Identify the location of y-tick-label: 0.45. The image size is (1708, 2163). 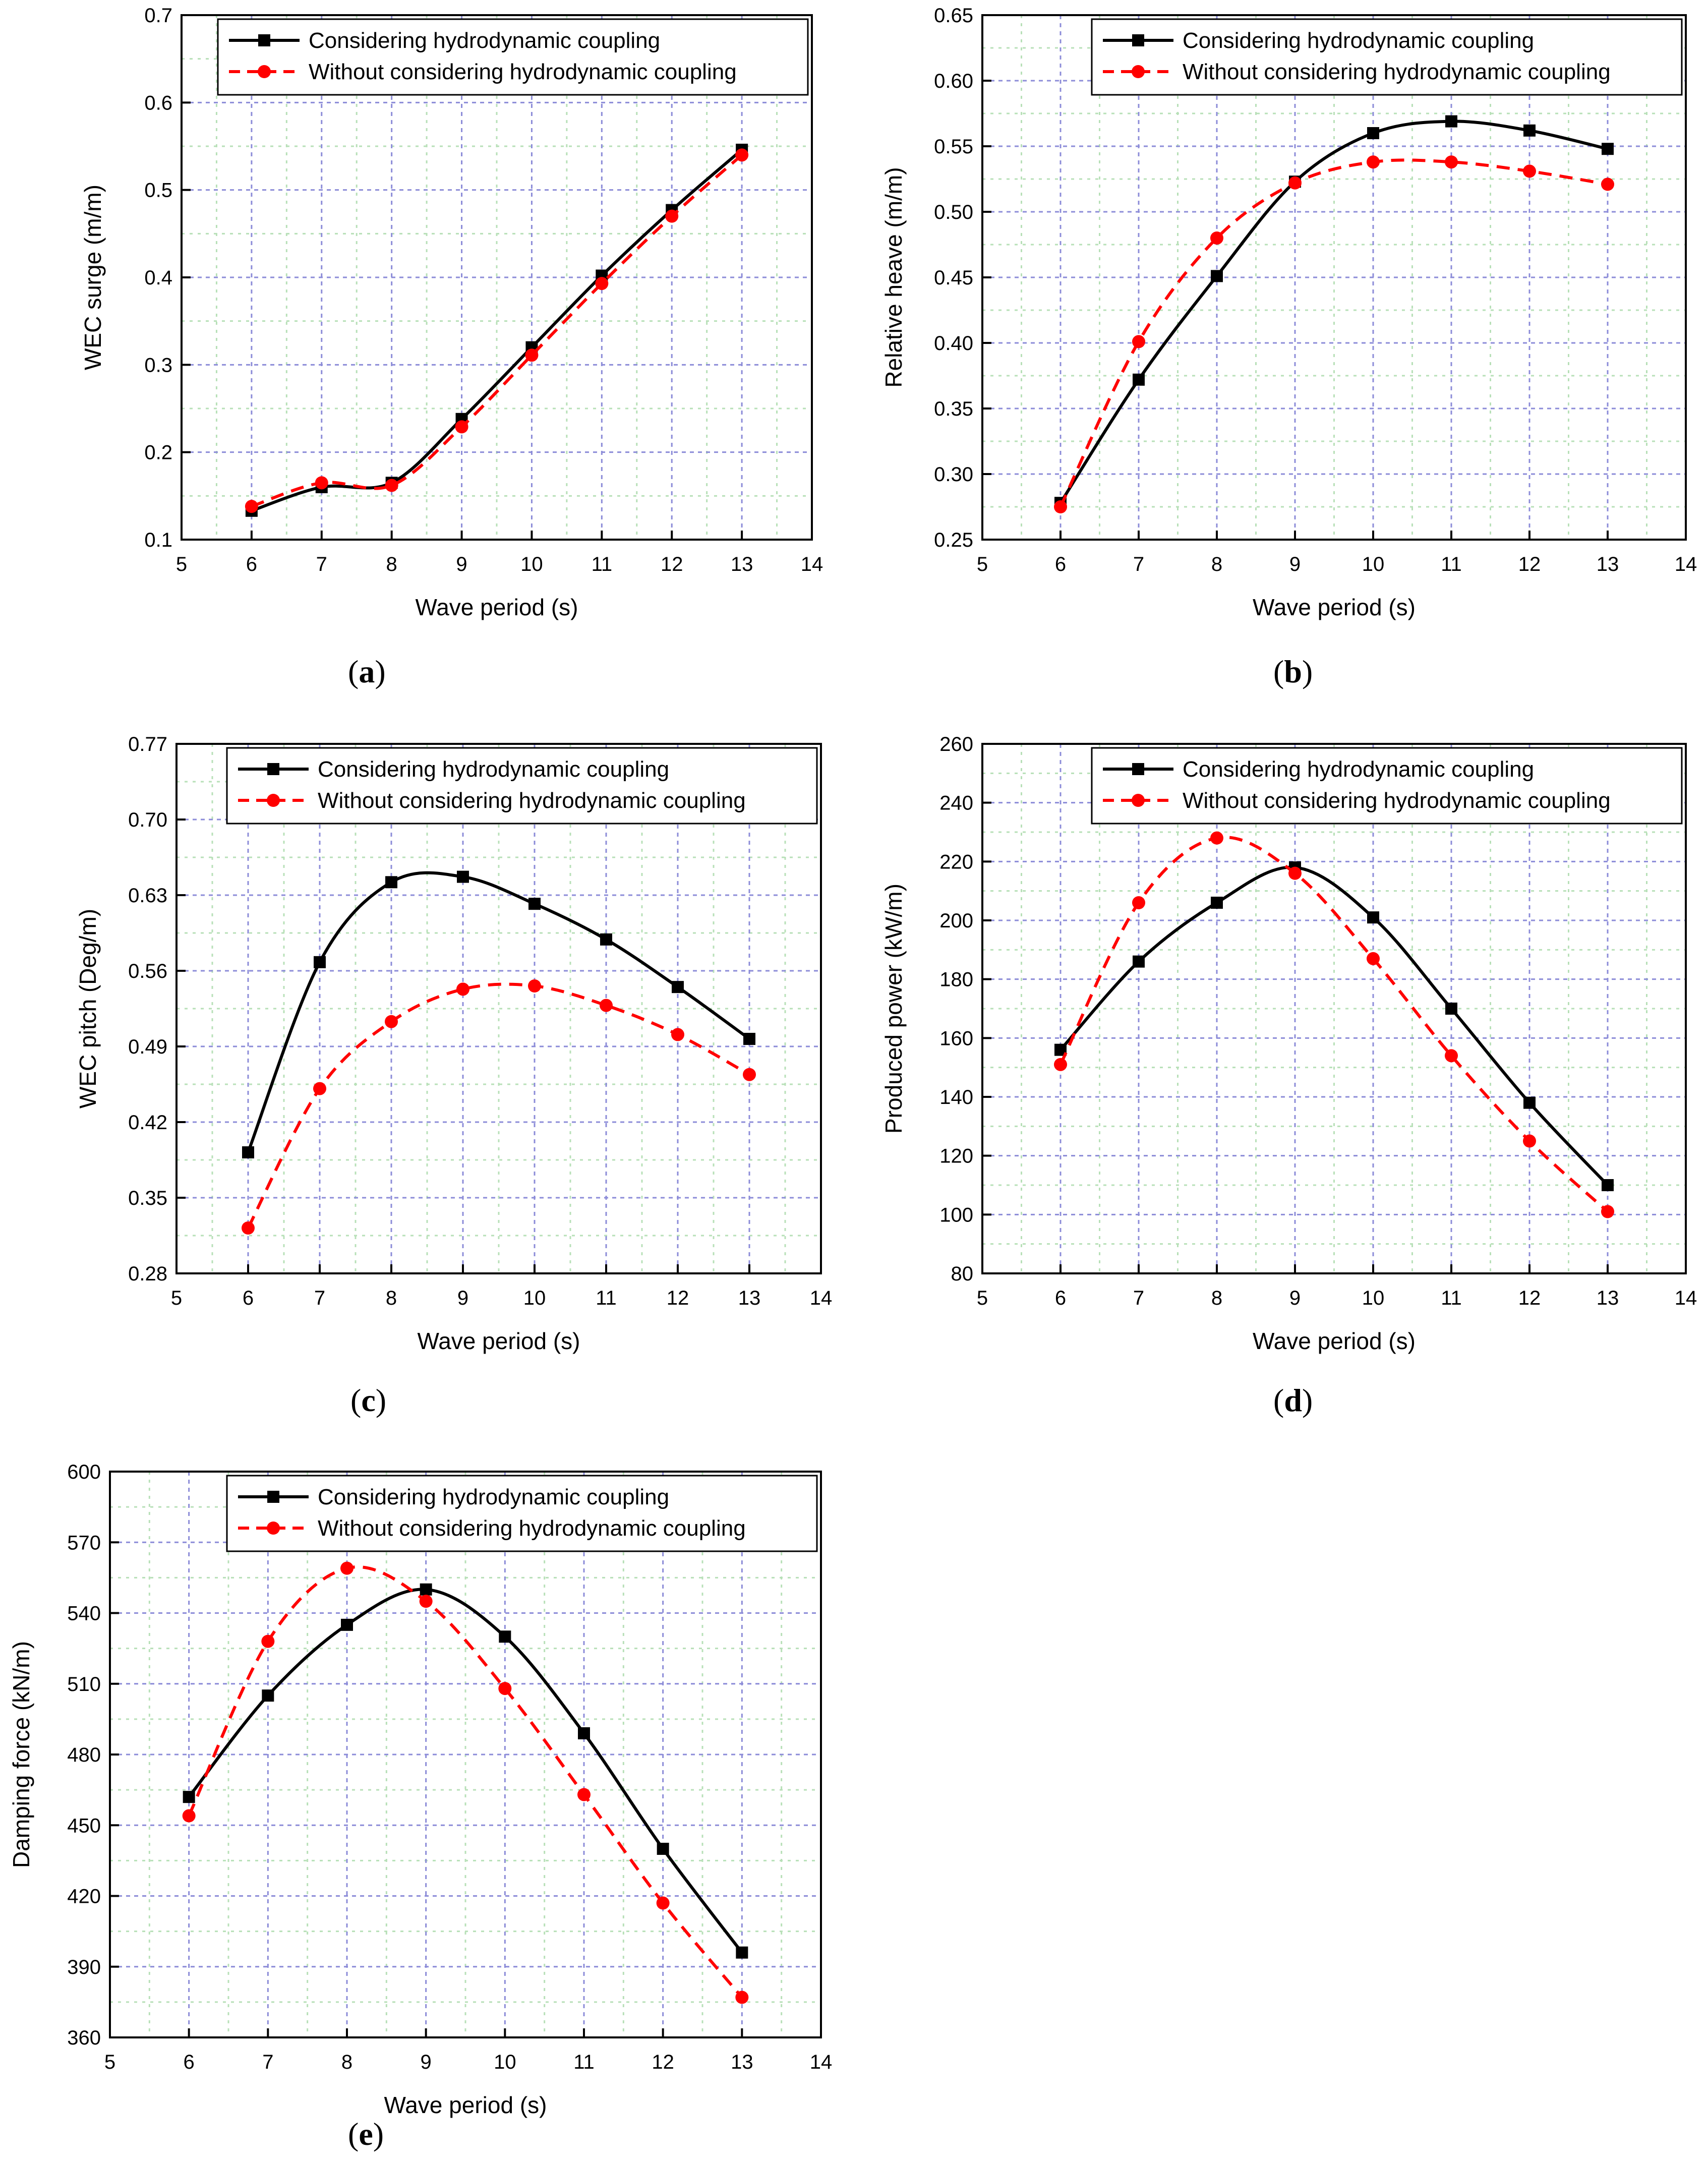
(953, 278).